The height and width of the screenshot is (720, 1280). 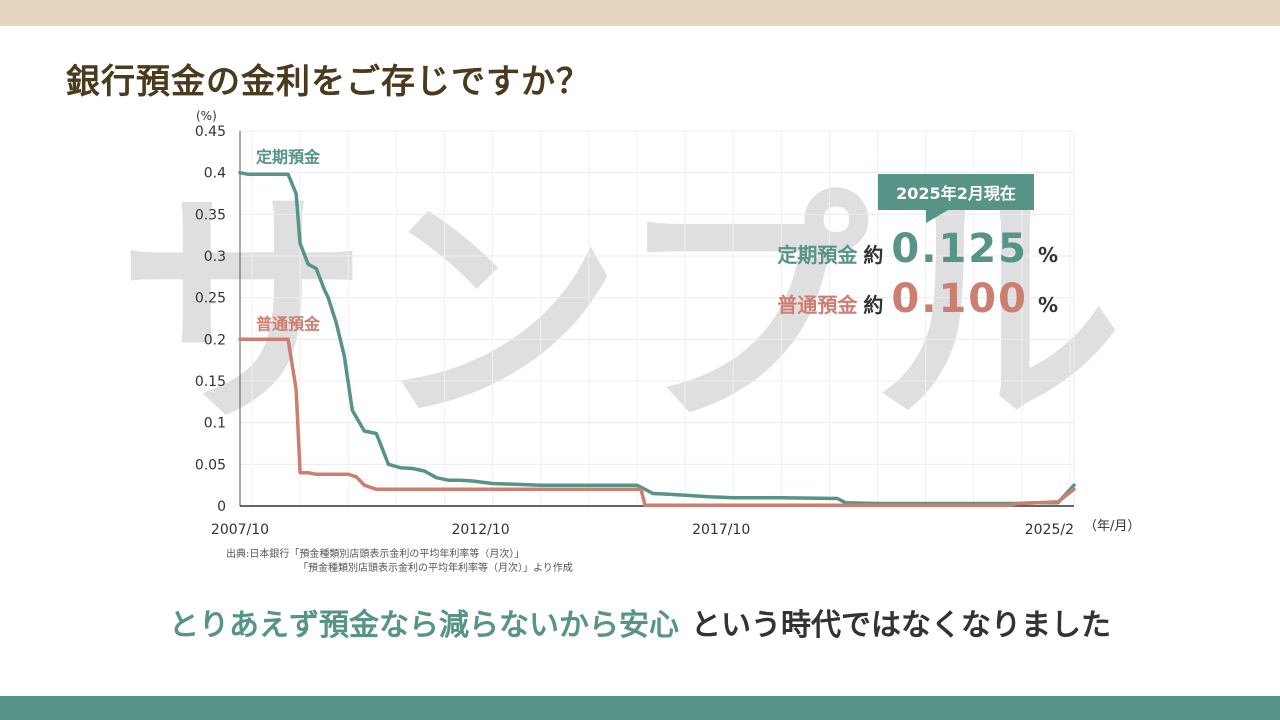 I want to click on y-tick-label: 0.15, so click(x=210, y=382).